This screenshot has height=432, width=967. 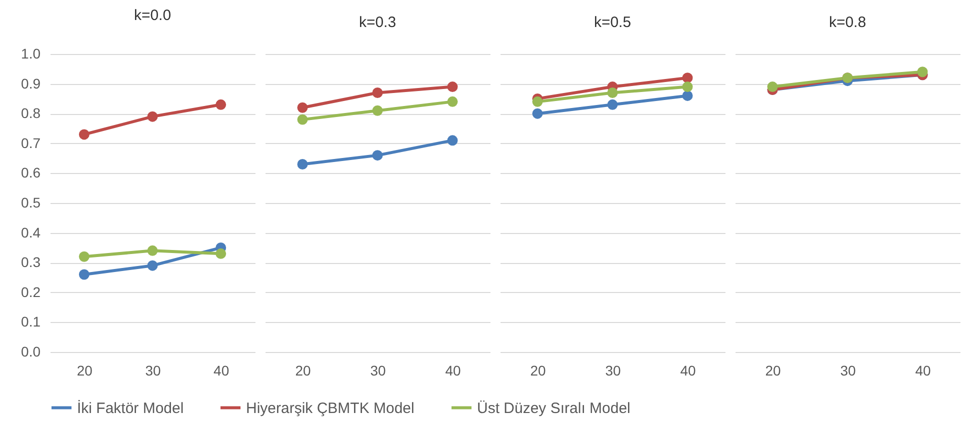 What do you see at coordinates (31, 322) in the screenshot?
I see `y-tick-label: 0.1` at bounding box center [31, 322].